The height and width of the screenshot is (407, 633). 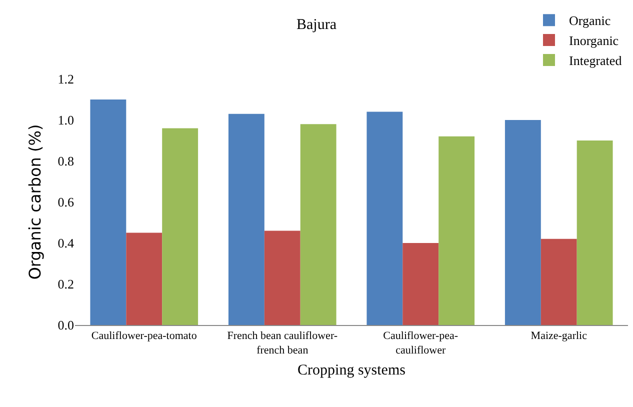 I want to click on y-axis-title: Organic carbon (%), so click(x=35, y=202).